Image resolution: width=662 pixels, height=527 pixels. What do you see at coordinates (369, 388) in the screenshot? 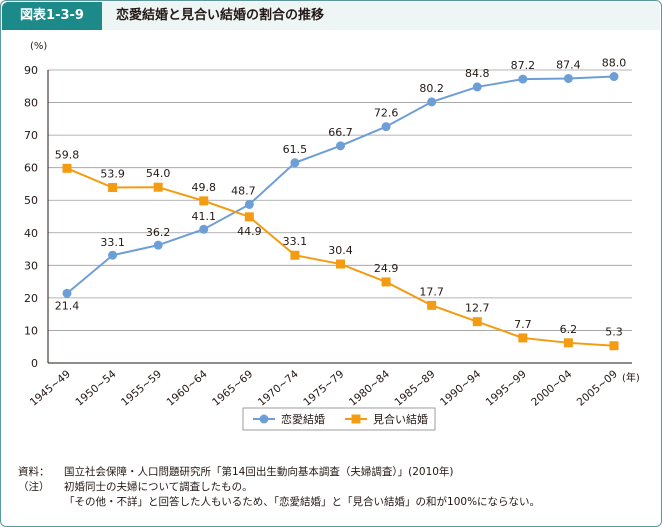
I see `x-tick-label: 1980~84` at bounding box center [369, 388].